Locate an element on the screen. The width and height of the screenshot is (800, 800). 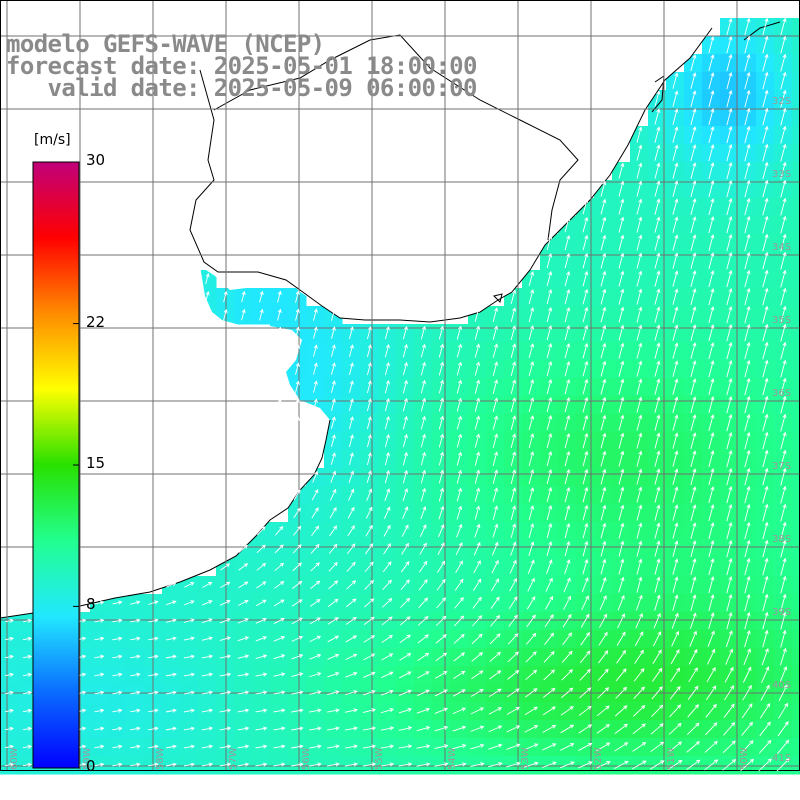
lon-label: 52W is located at coordinates (598, 758).